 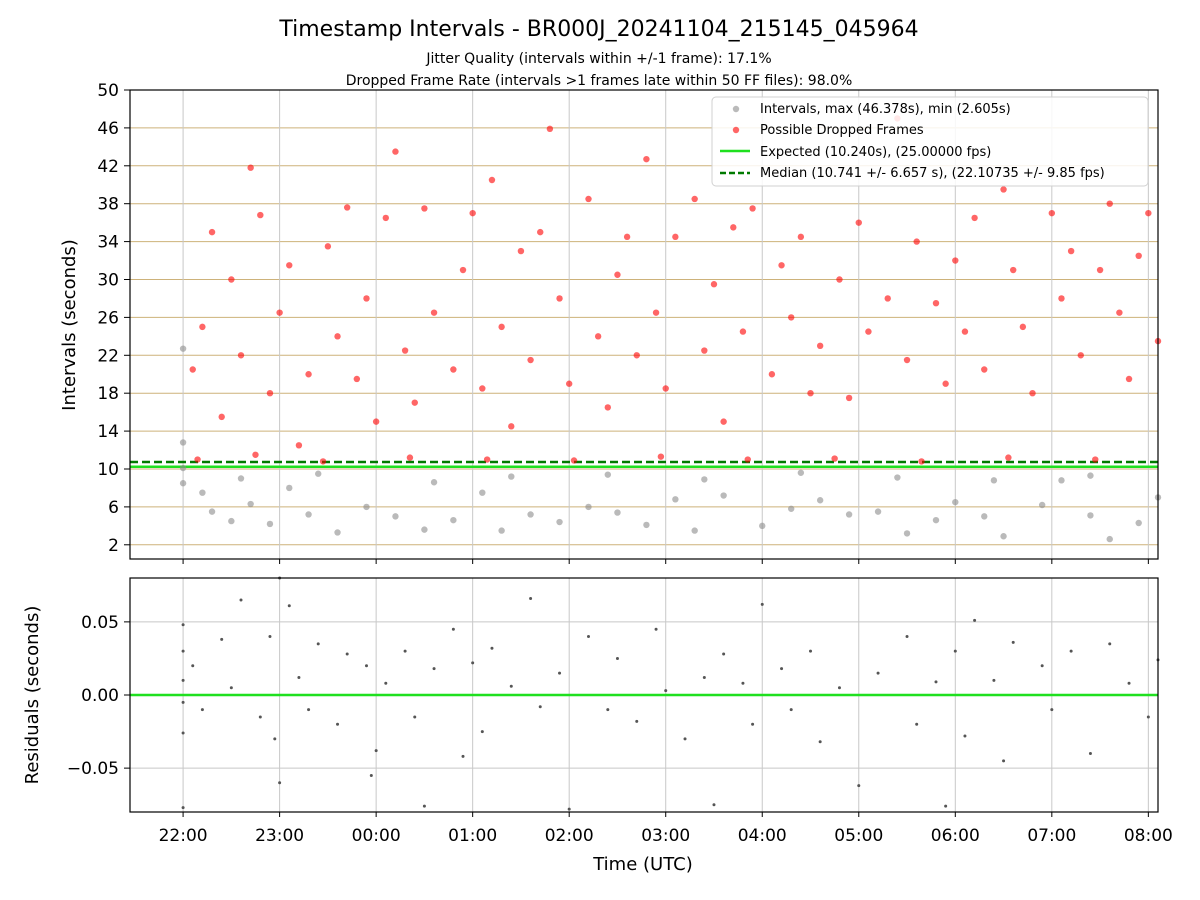 What do you see at coordinates (1051, 836) in the screenshot?
I see `x-tick-label: 07:00` at bounding box center [1051, 836].